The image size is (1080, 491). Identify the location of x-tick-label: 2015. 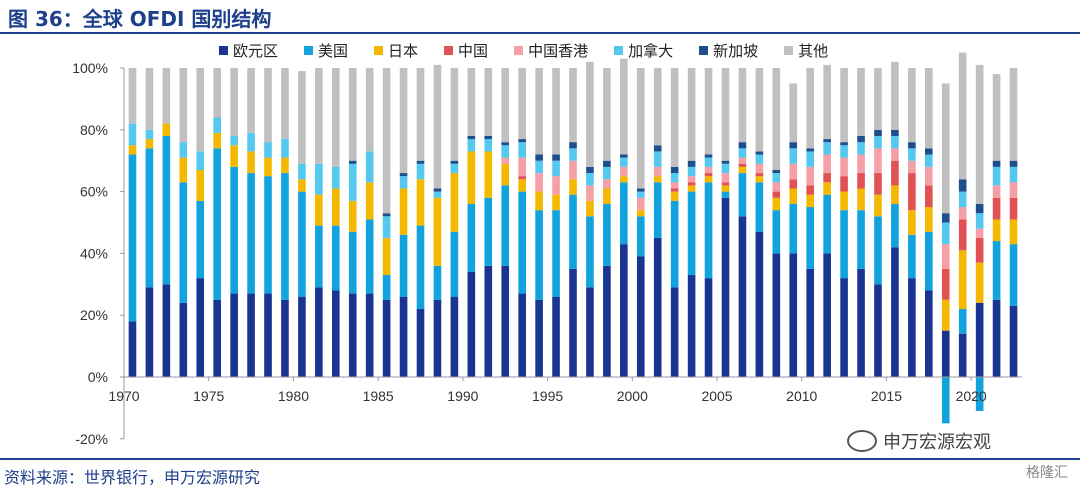
(886, 396).